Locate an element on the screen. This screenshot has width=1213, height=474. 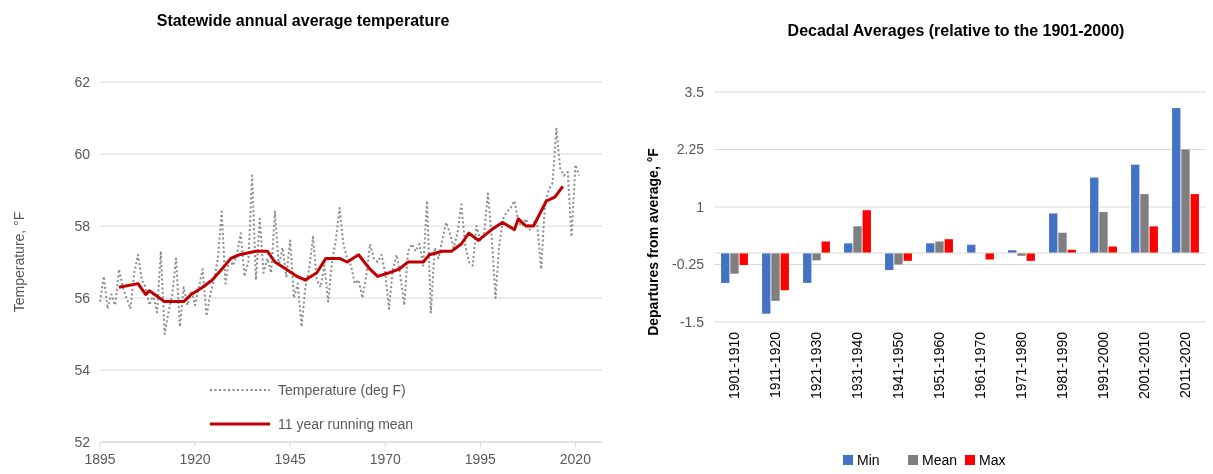
y-tick-label: 2.25 is located at coordinates (690, 149).